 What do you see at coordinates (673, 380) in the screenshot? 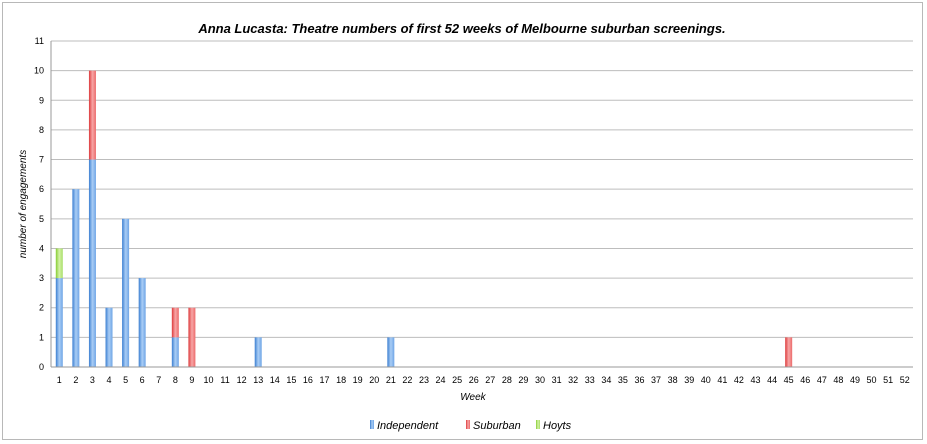
I see `x-tick-label: 38` at bounding box center [673, 380].